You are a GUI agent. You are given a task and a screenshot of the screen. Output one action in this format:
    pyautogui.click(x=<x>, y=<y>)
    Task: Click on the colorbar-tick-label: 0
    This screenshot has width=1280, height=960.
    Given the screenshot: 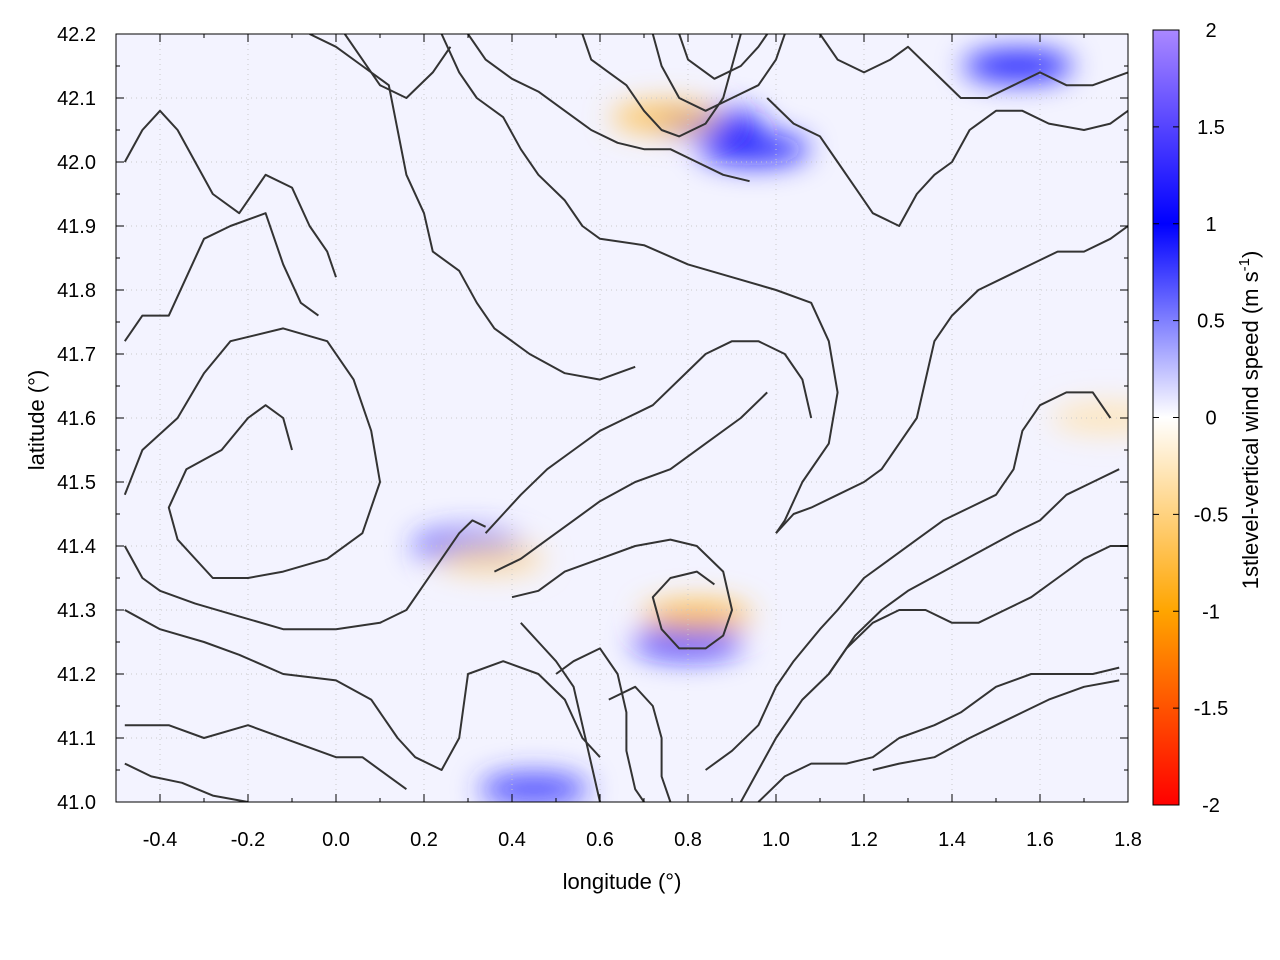 What is the action you would take?
    pyautogui.click(x=1210, y=419)
    